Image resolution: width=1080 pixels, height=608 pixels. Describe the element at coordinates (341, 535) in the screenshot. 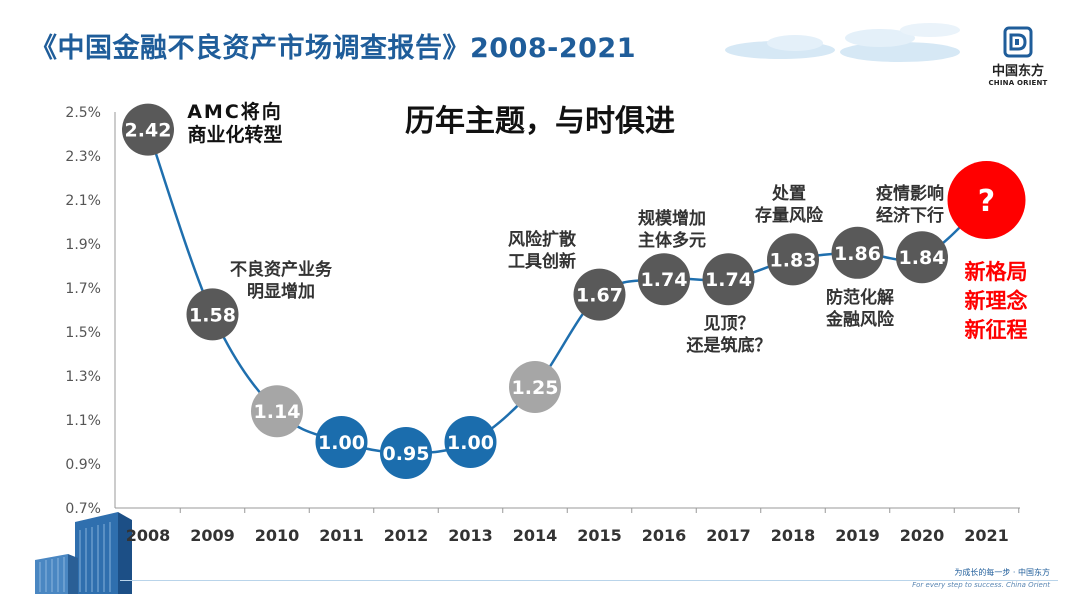

I see `x-tick-label: 2011` at that location.